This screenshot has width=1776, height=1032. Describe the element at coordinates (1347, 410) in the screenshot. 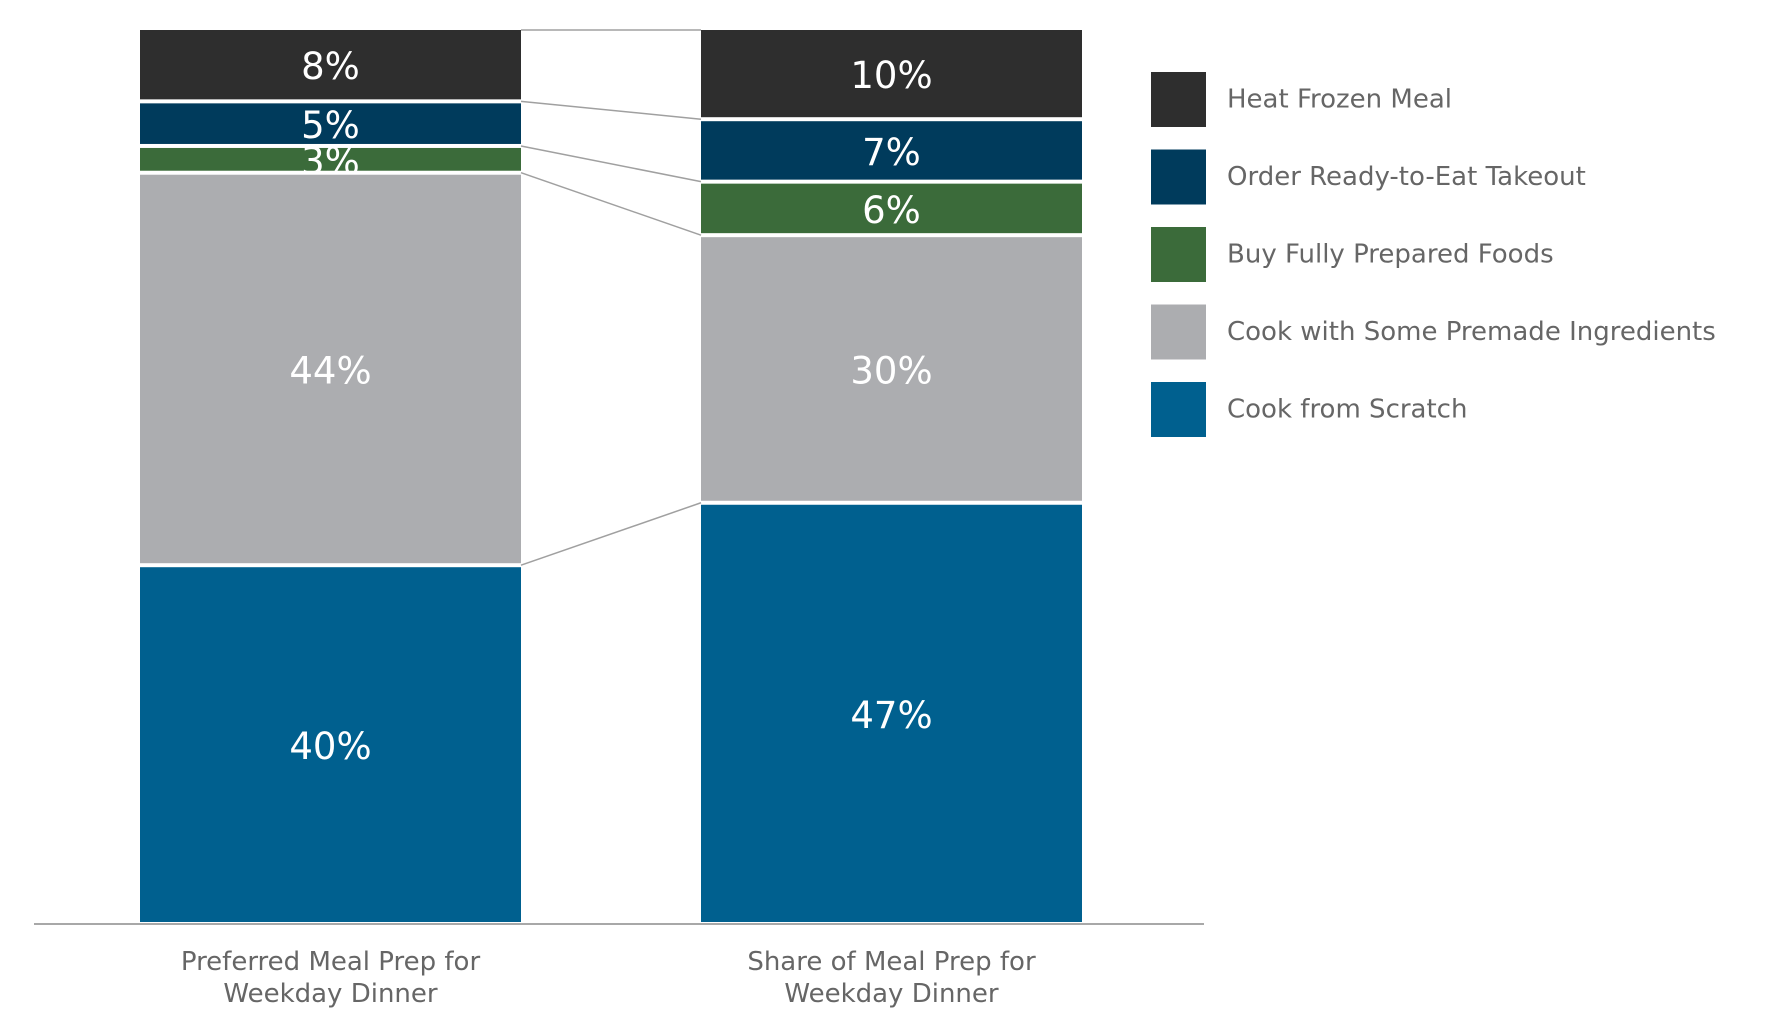

I see `legend-label-cook-from-scratch: Cook from Scratch` at that location.